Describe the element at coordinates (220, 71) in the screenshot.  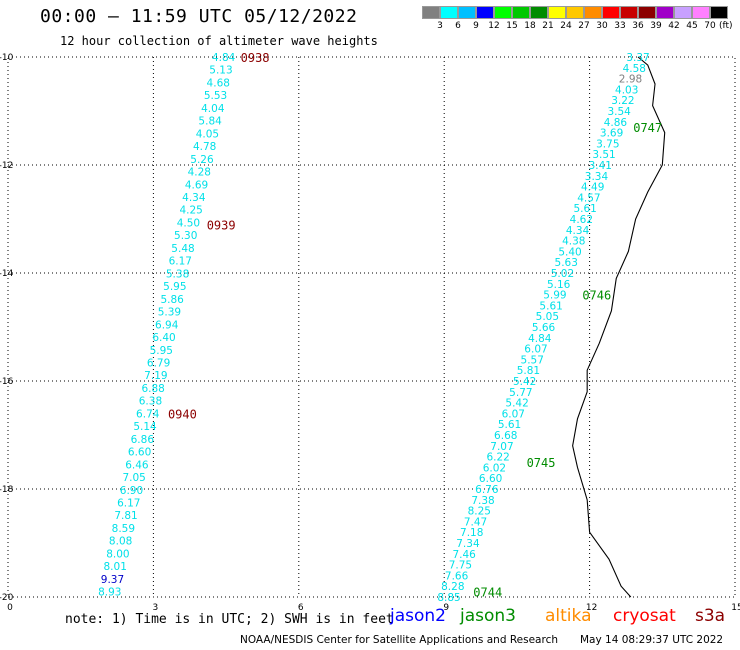
I see `wave-height-value: 5.13` at that location.